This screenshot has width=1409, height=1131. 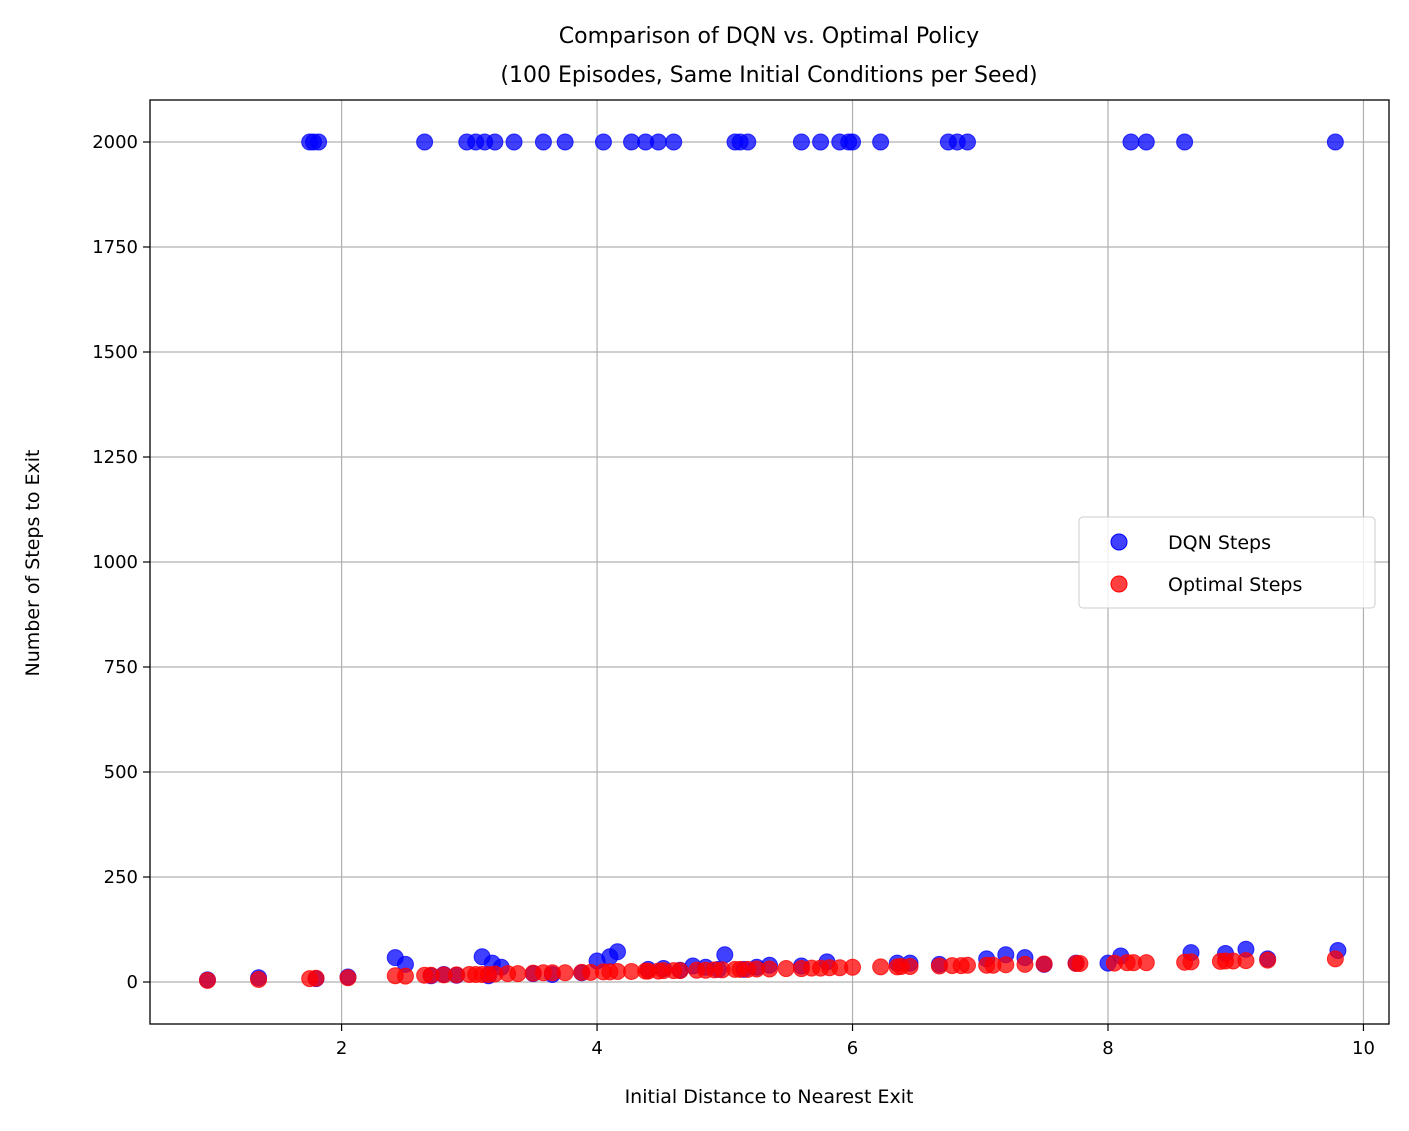 I want to click on y-tick-label: 250, so click(x=121, y=877).